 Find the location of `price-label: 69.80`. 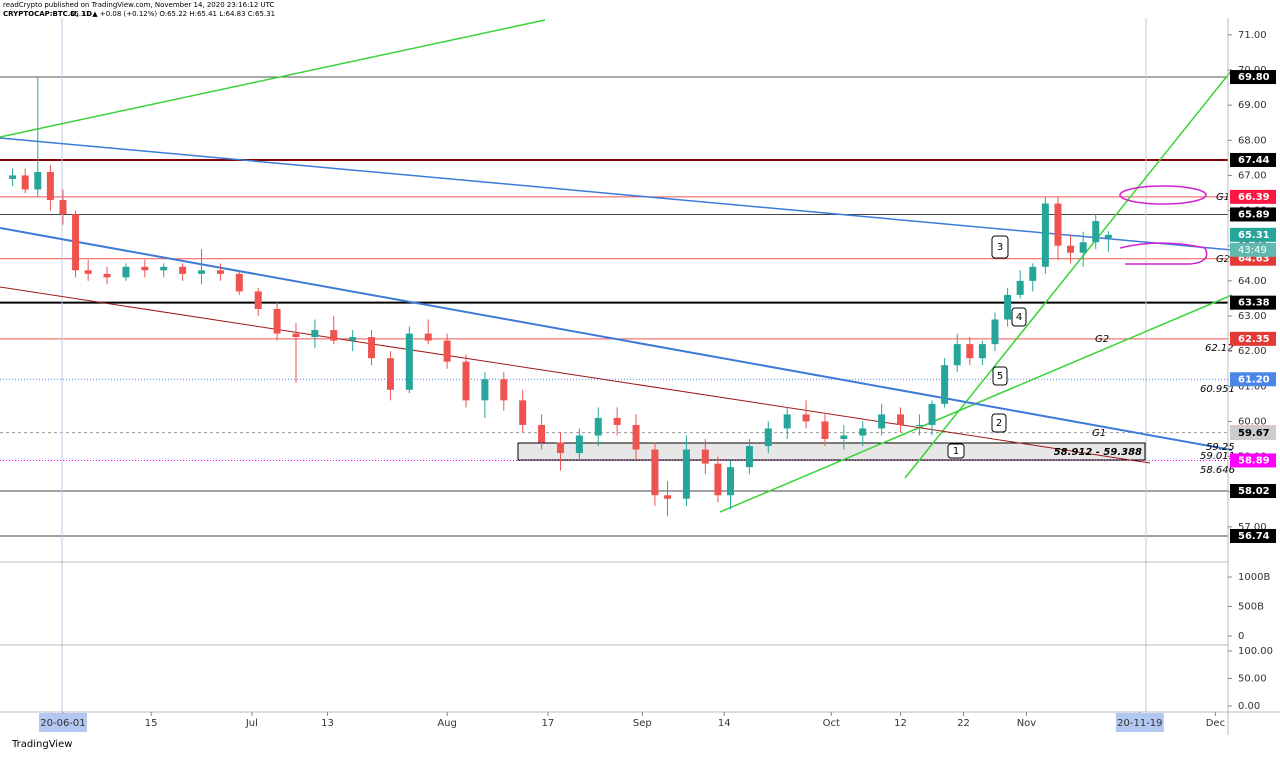

price-label: 69.80 is located at coordinates (1254, 77).